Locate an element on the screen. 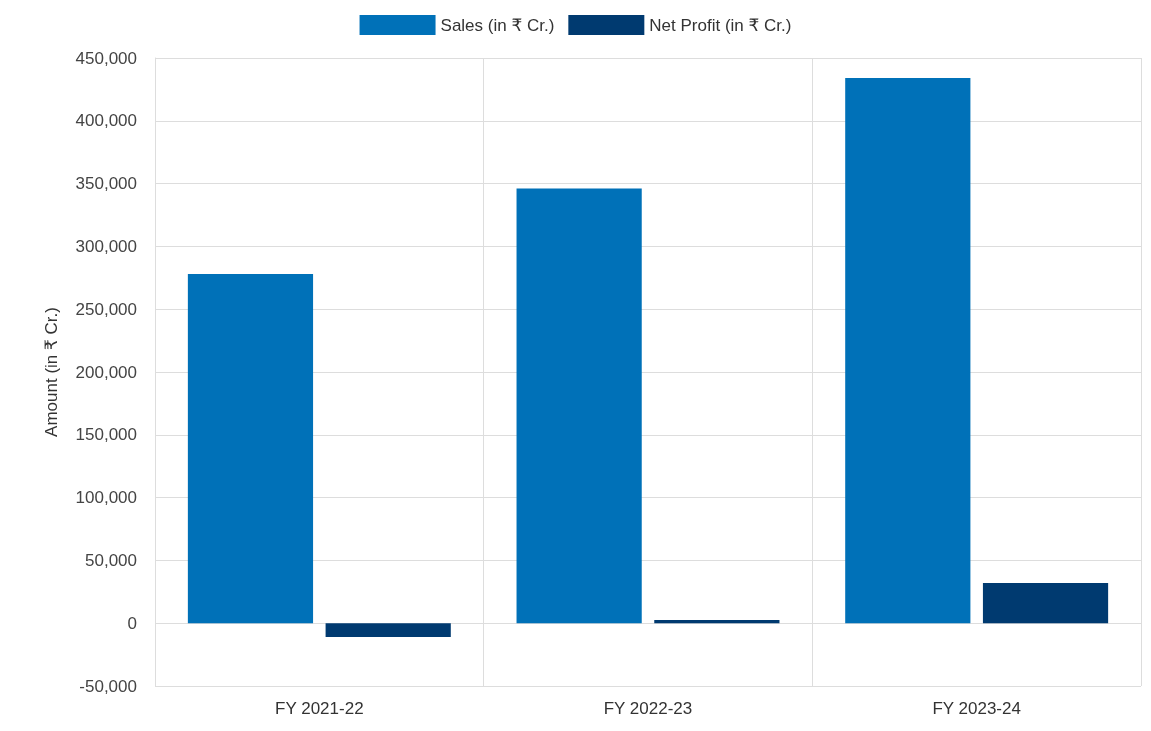 This screenshot has height=731, width=1151. x-tick-label: FY 2021-22 is located at coordinates (319, 708).